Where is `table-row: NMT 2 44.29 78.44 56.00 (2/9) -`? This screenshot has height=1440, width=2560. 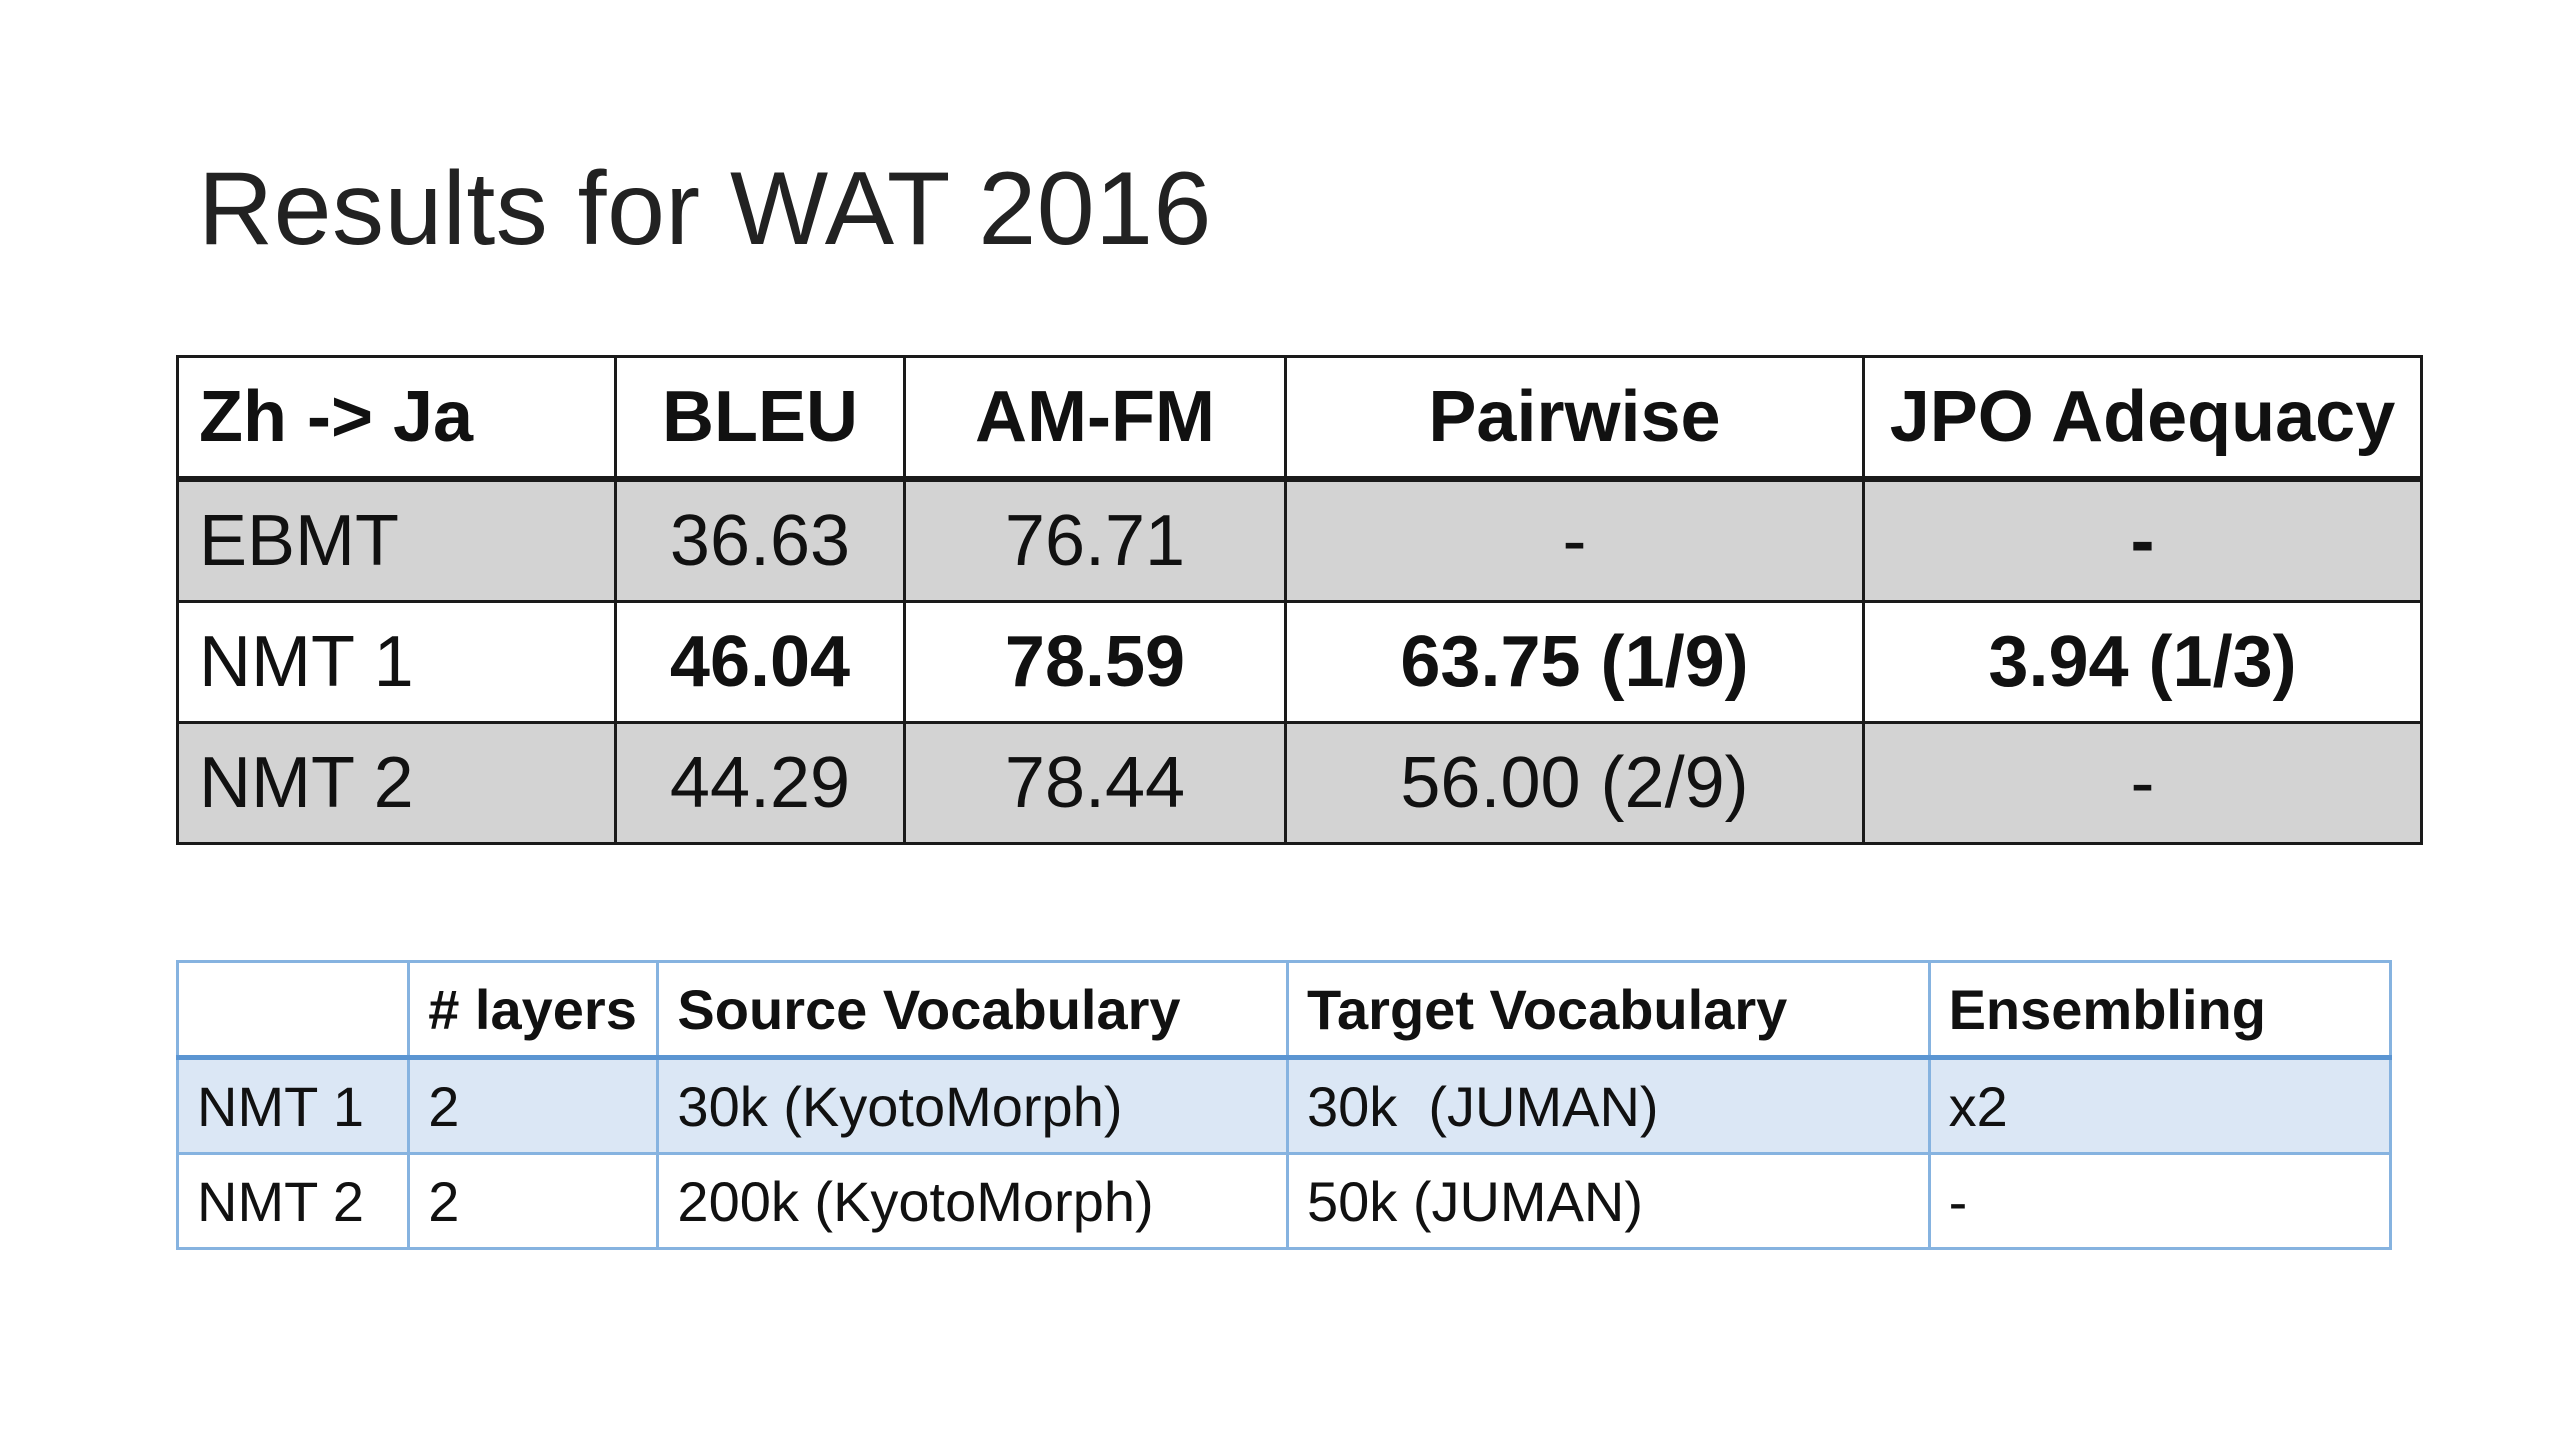 table-row: NMT 2 44.29 78.44 56.00 (2/9) - is located at coordinates (1299, 783).